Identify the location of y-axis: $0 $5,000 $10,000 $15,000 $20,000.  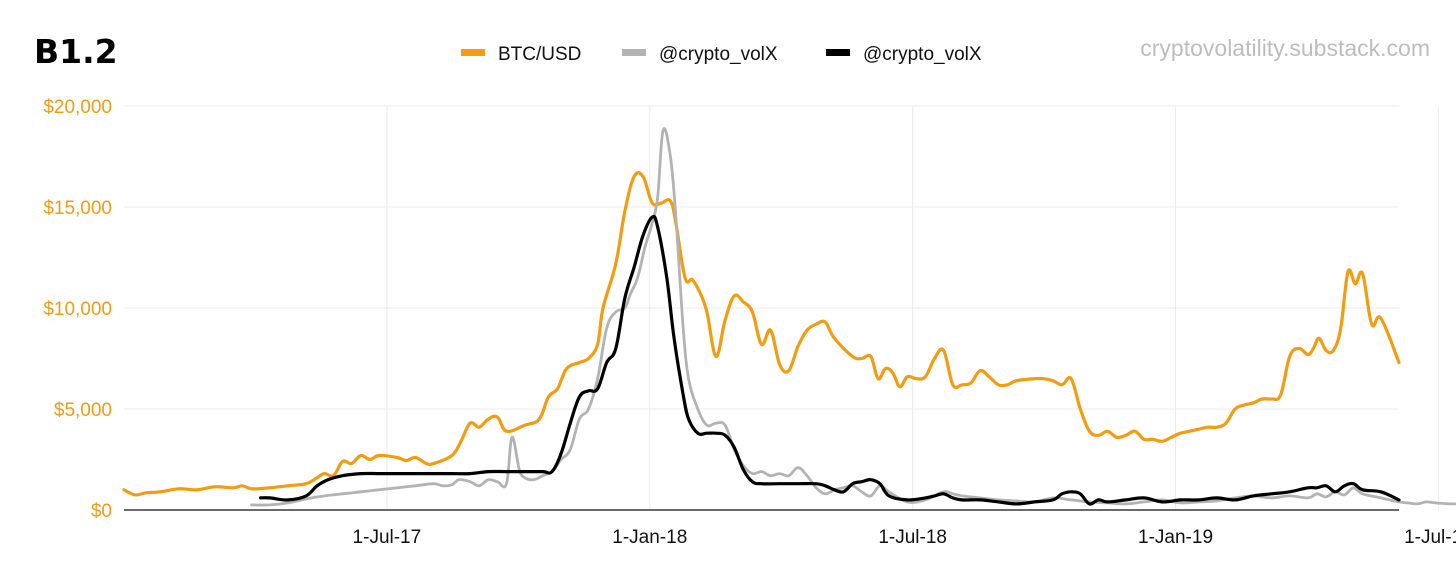
(77, 309).